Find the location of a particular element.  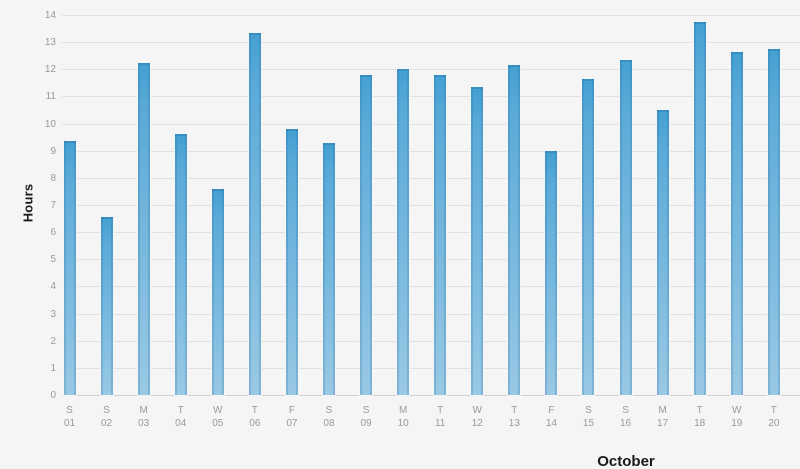

x-tick-day: 02 is located at coordinates (107, 423).